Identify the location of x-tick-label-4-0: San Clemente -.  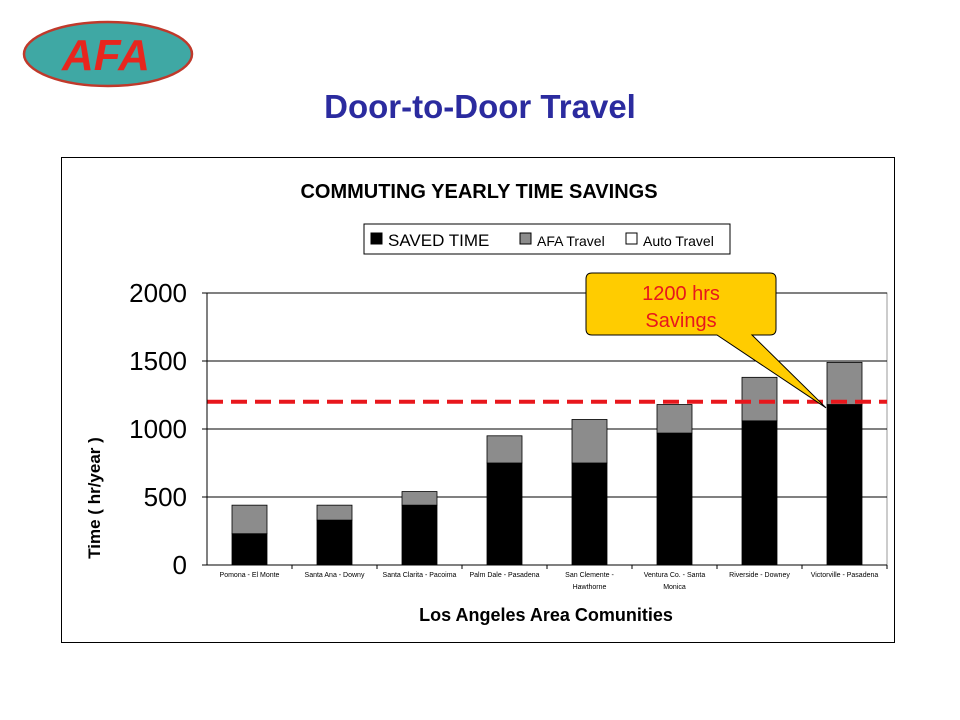
(589, 575).